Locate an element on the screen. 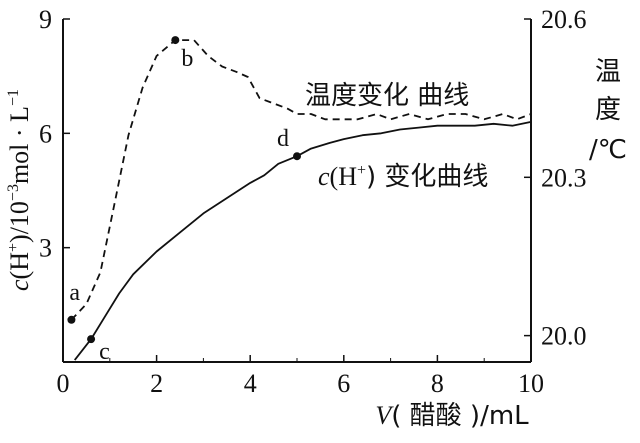 The height and width of the screenshot is (443, 640). y-right-tick-label: 20.0 is located at coordinates (564, 336).